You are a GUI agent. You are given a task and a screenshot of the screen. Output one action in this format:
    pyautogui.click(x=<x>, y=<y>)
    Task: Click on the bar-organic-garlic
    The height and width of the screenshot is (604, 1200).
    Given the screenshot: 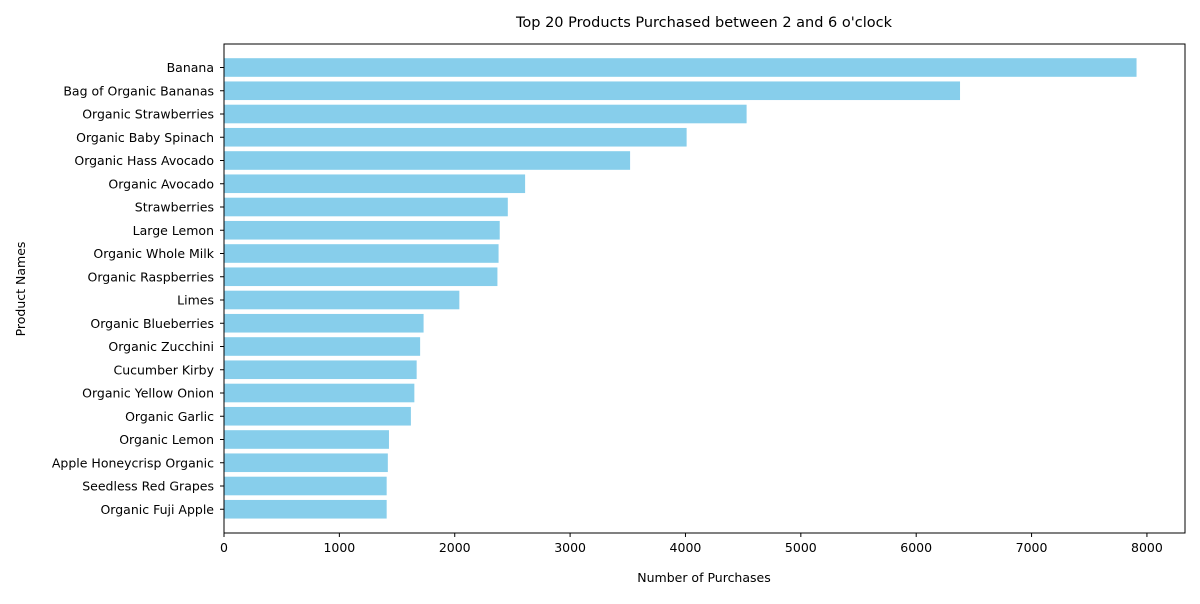 What is the action you would take?
    pyautogui.click(x=317, y=416)
    